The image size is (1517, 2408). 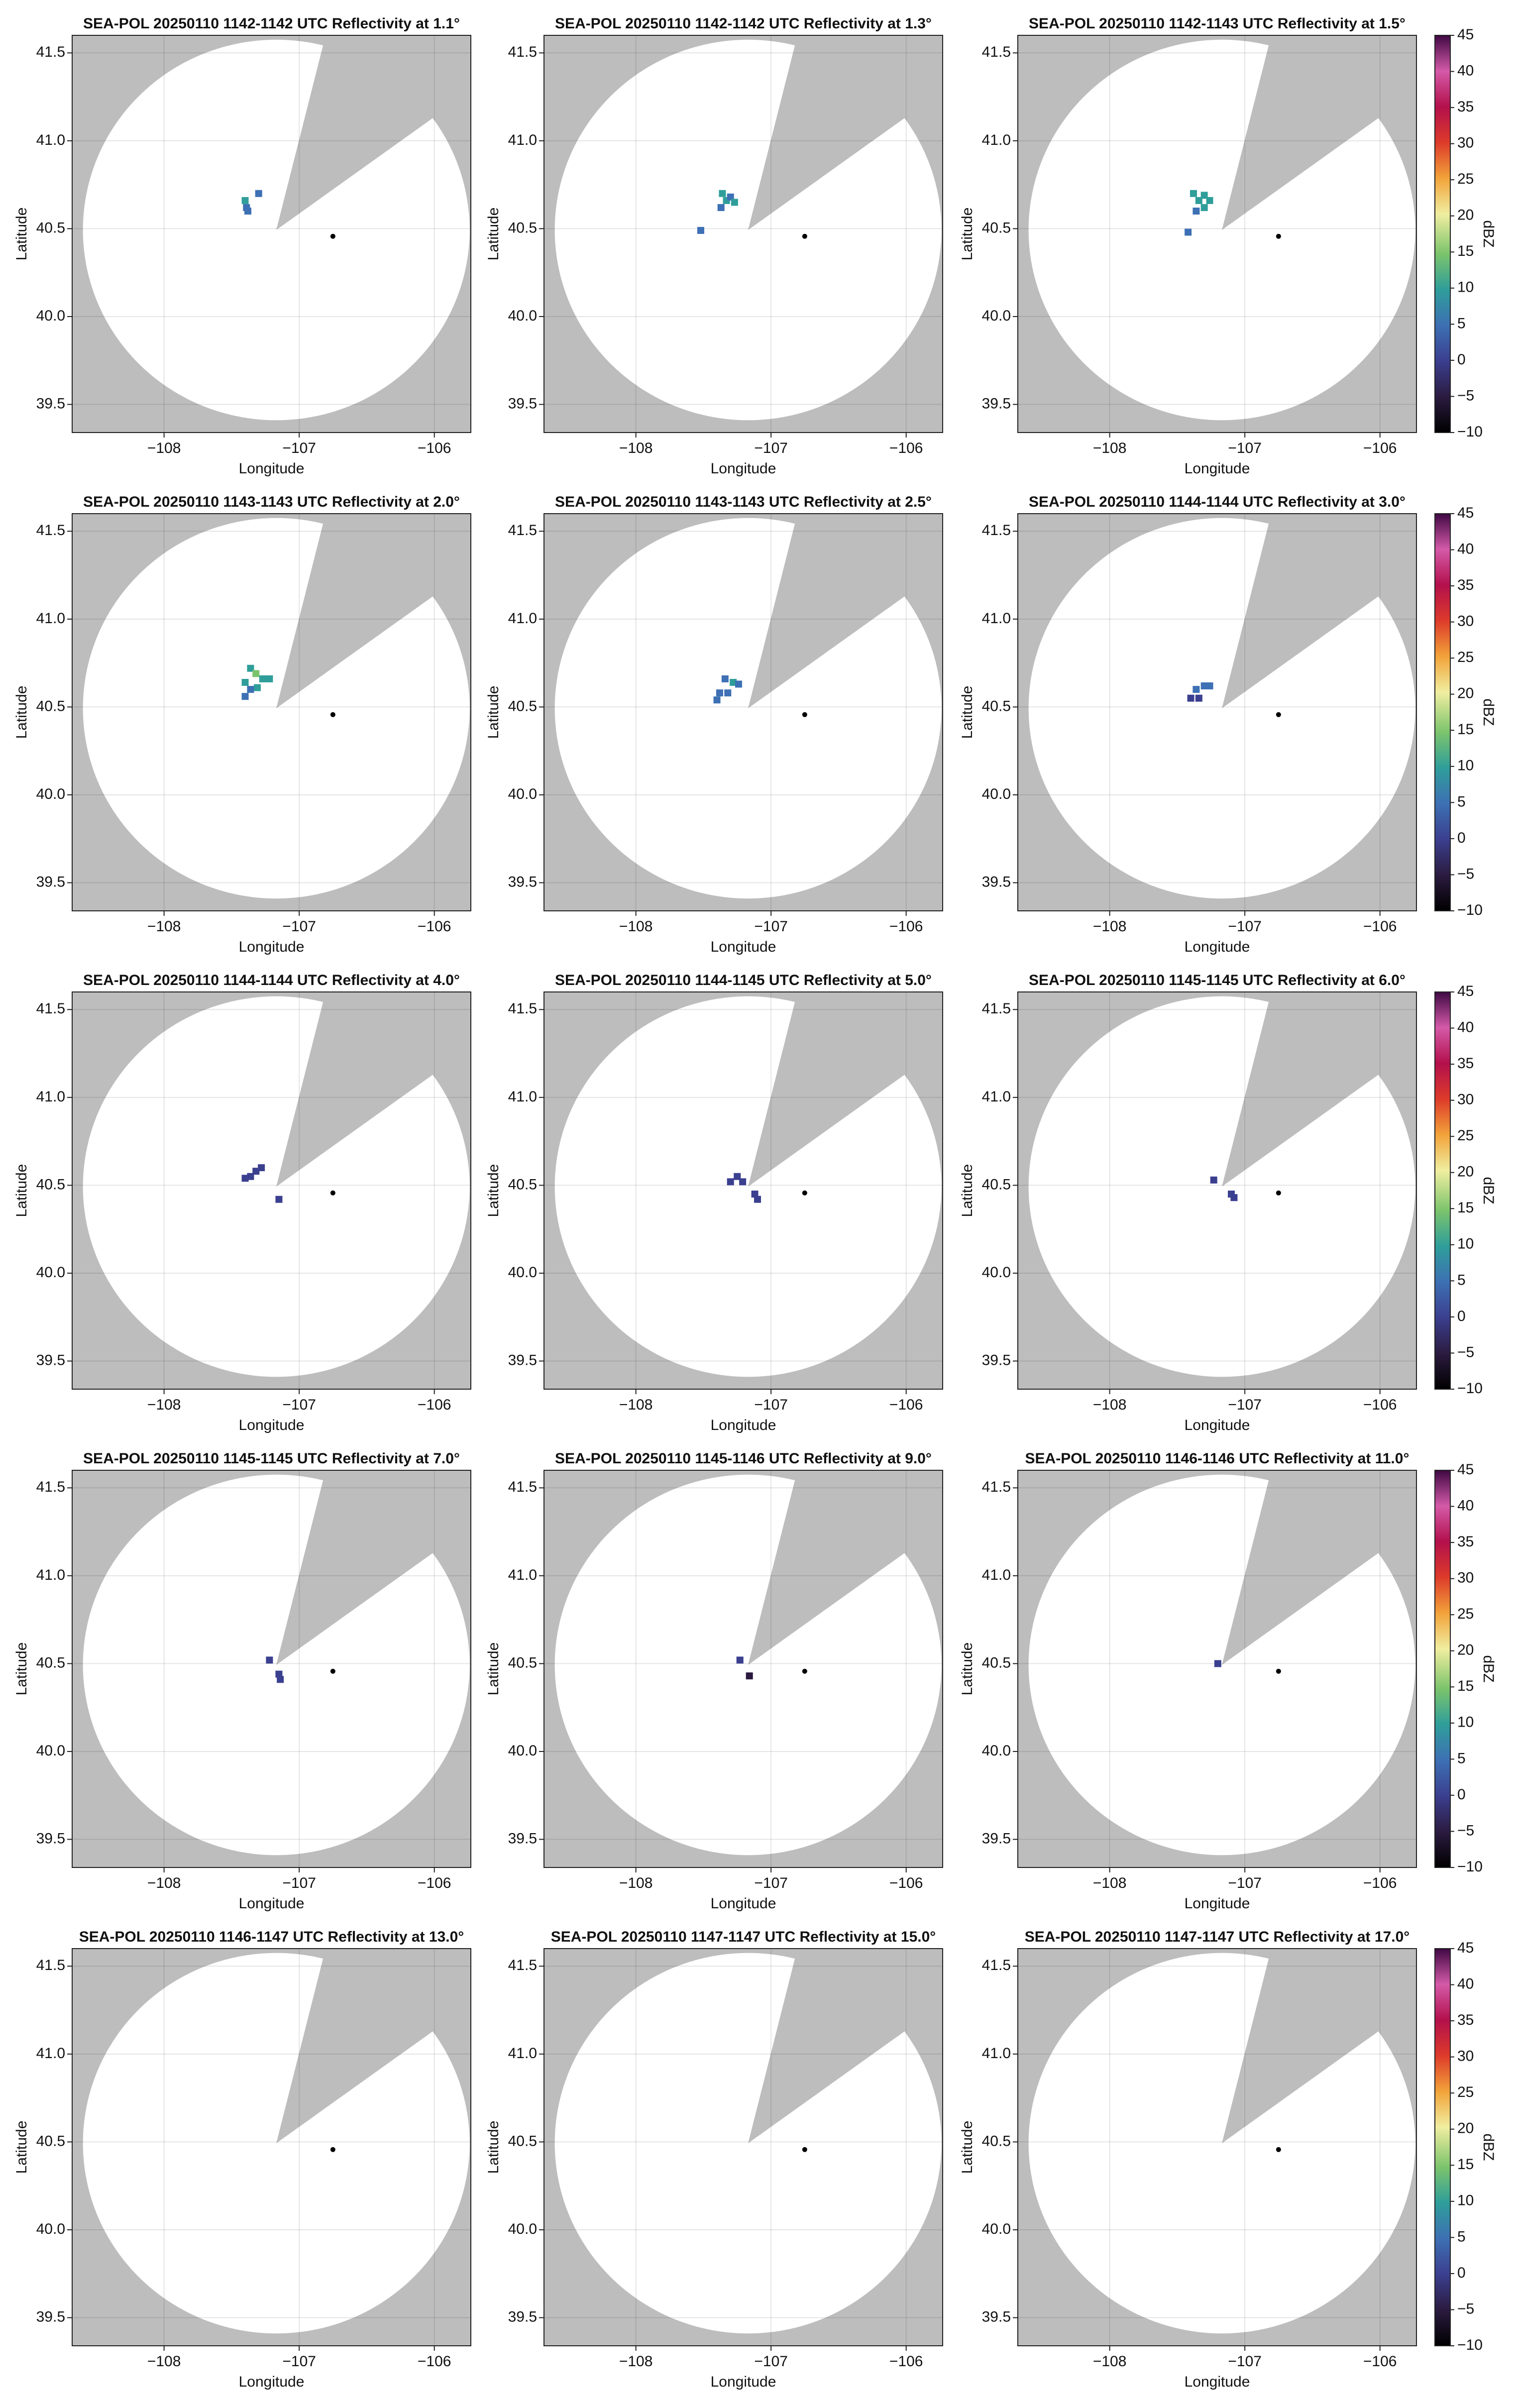 What do you see at coordinates (1466, 1578) in the screenshot?
I see `colorbar-tick-label: 30` at bounding box center [1466, 1578].